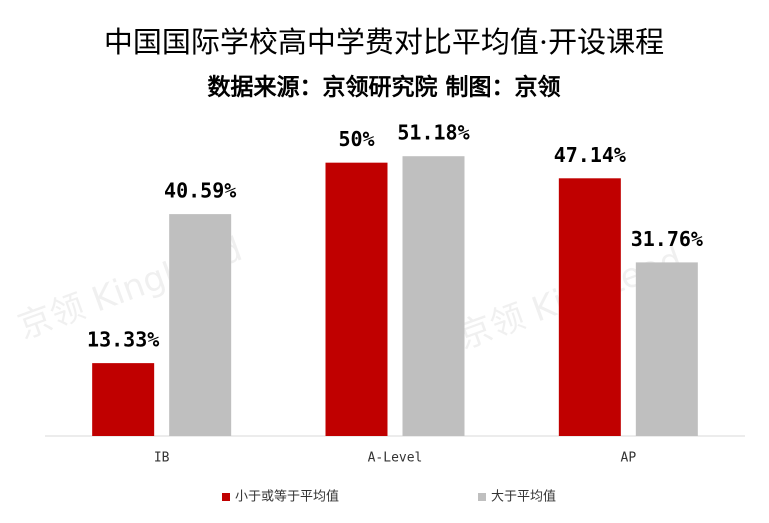  Describe the element at coordinates (433, 133) in the screenshot. I see `value-label: 51.18%` at that location.